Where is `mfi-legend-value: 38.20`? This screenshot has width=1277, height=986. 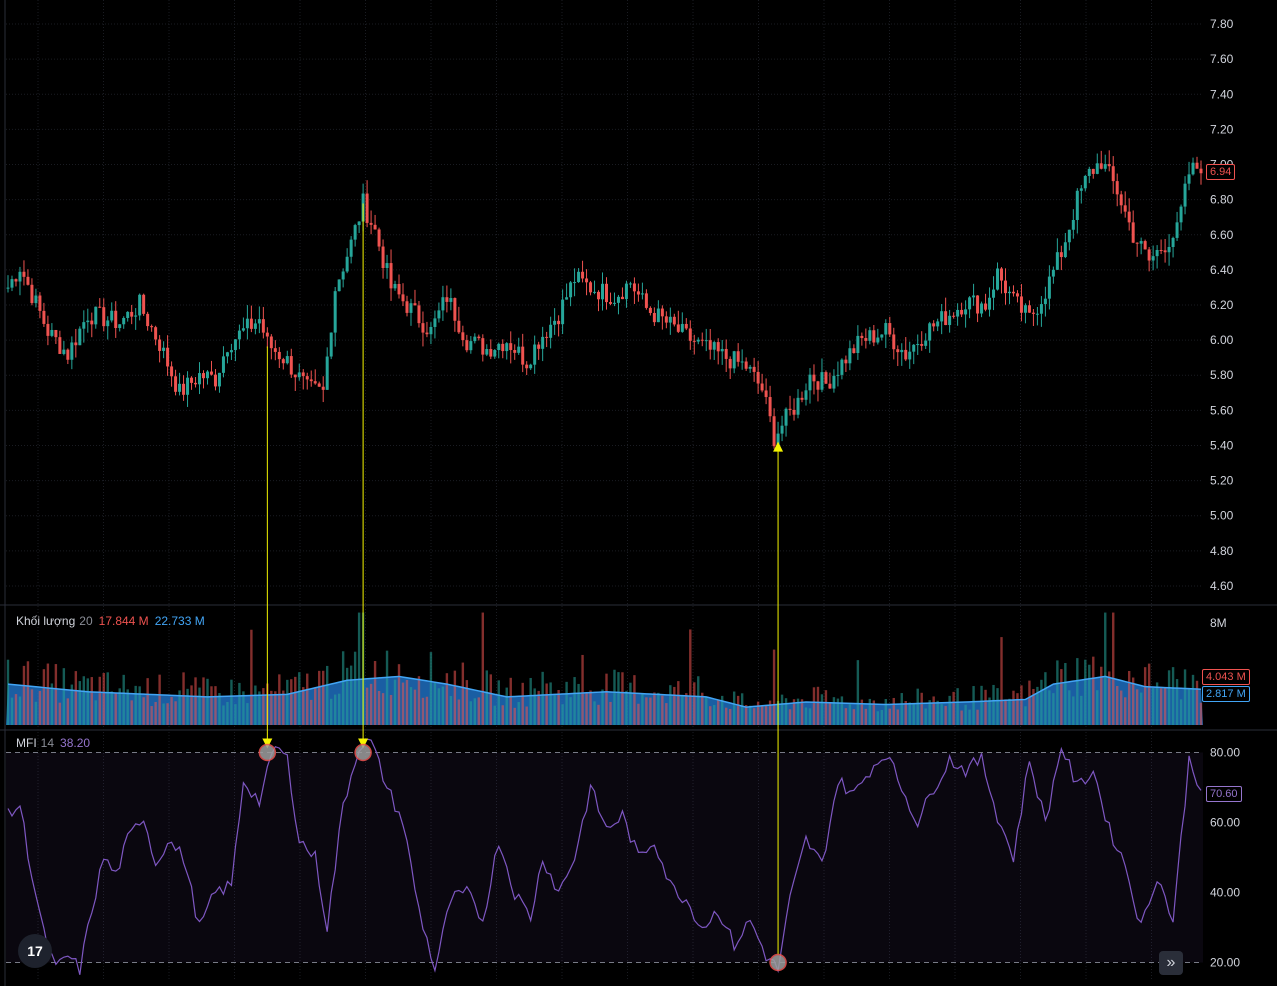
mfi-legend-value: 38.20 is located at coordinates (75, 743).